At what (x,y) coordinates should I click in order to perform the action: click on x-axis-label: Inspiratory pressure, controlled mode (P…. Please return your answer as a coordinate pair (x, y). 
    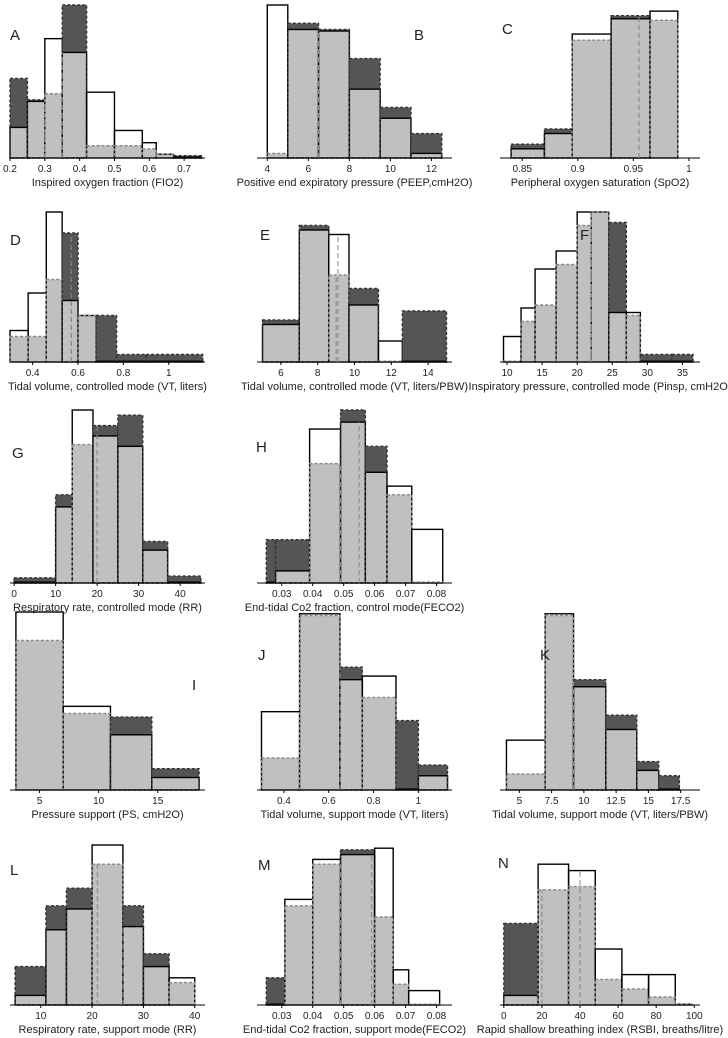
    Looking at the image, I should click on (598, 387).